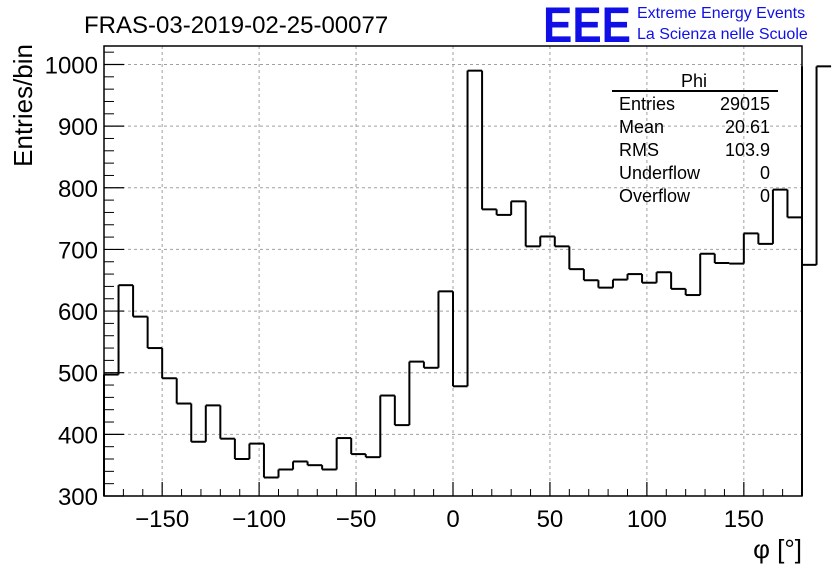 The image size is (836, 572). Describe the element at coordinates (722, 34) in the screenshot. I see `eee-logo-line2: La Scienza nelle Scuole` at that location.